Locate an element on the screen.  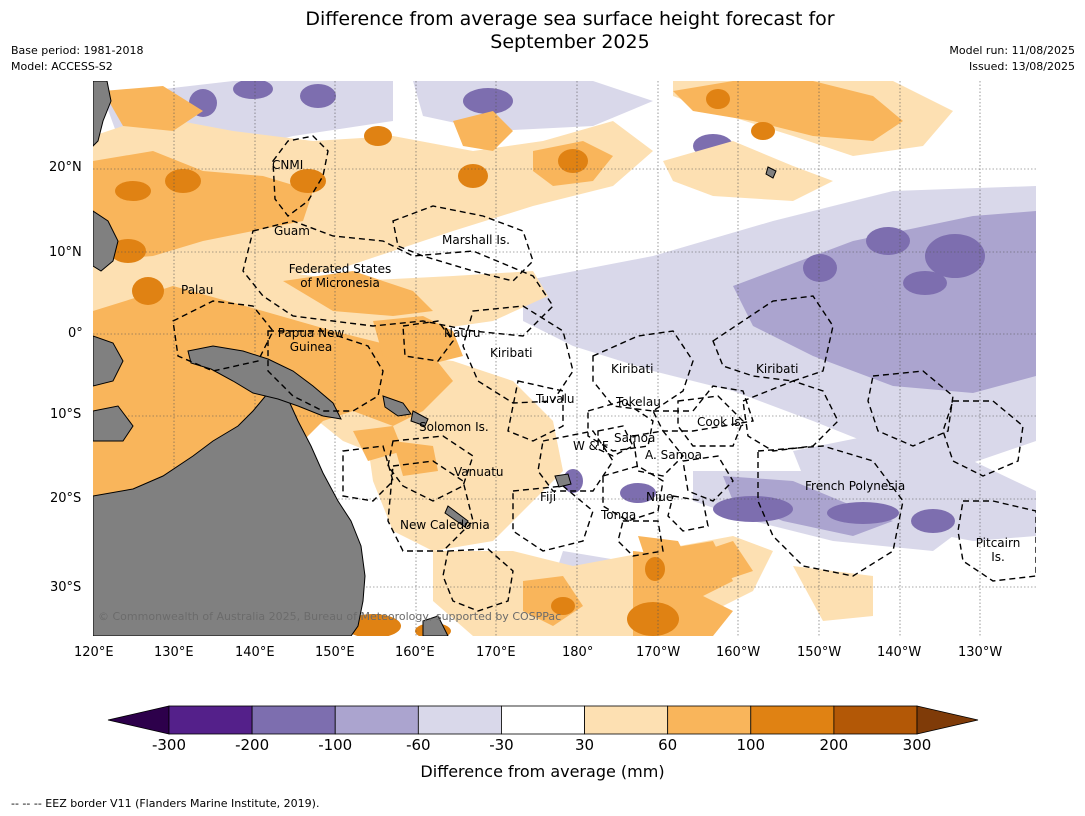
lon-tick-160e: 160°E is located at coordinates (415, 652).